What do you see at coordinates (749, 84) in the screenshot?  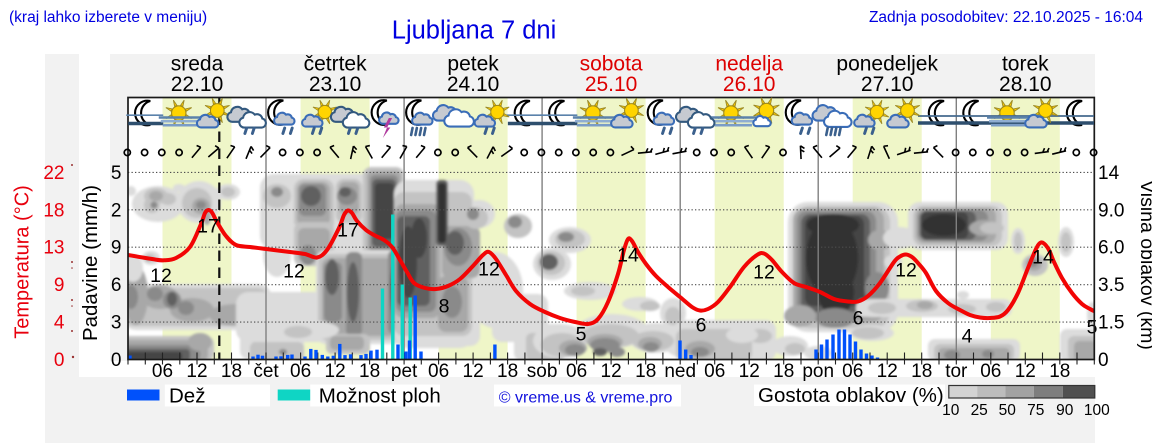 I see `svg-text: 26.10` at bounding box center [749, 84].